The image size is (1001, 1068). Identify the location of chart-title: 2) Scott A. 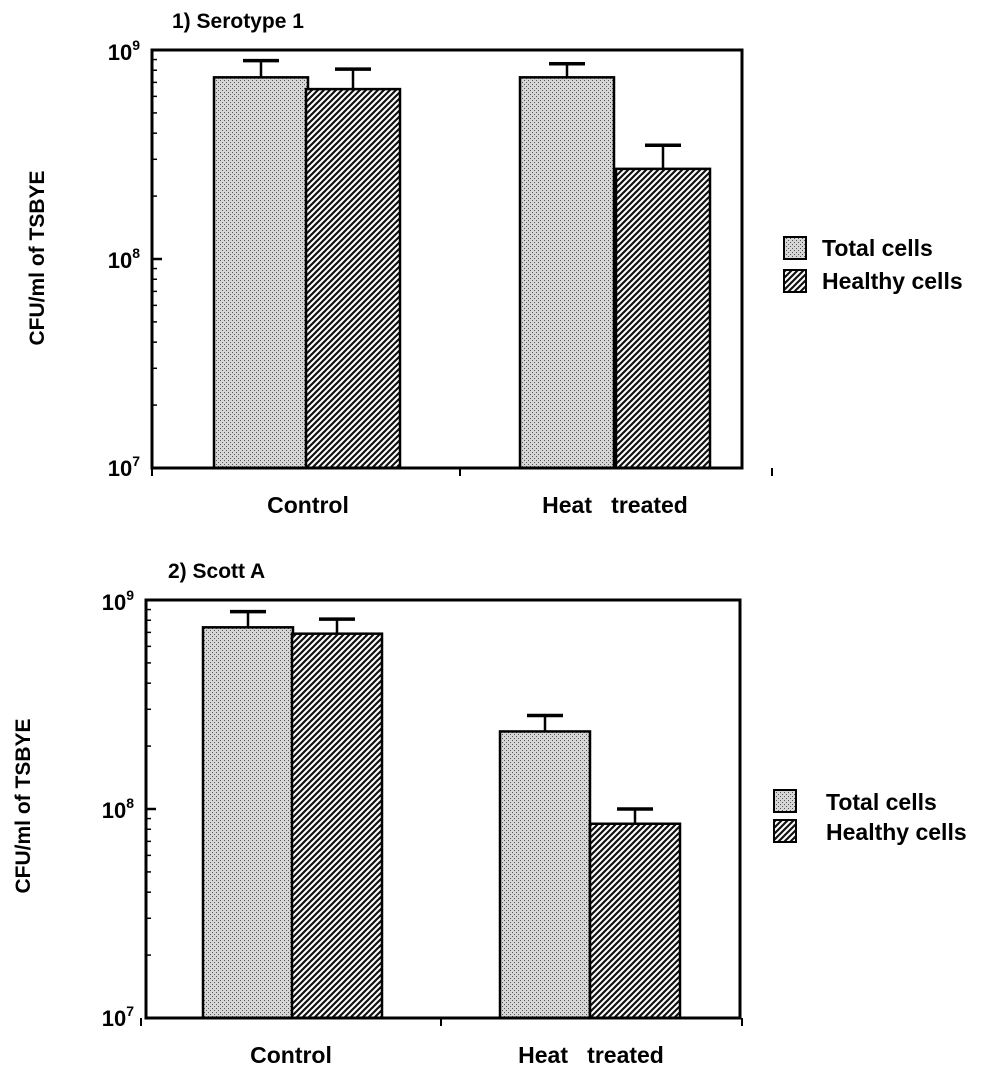
(216, 571).